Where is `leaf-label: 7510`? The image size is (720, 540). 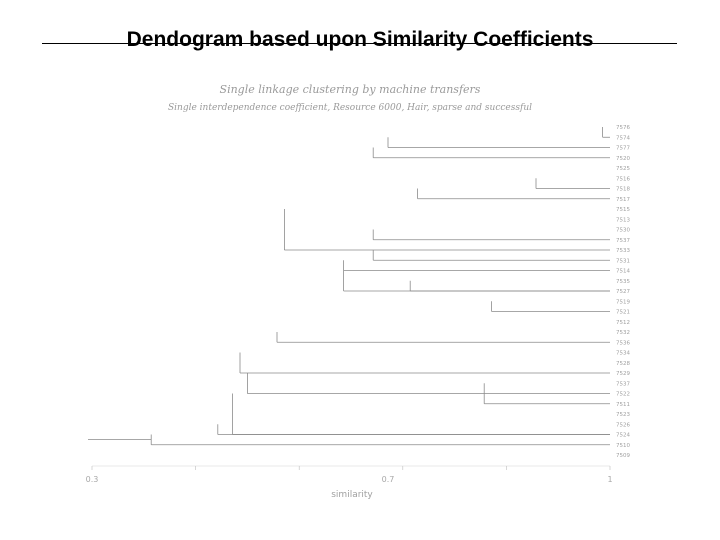 leaf-label: 7510 is located at coordinates (623, 446).